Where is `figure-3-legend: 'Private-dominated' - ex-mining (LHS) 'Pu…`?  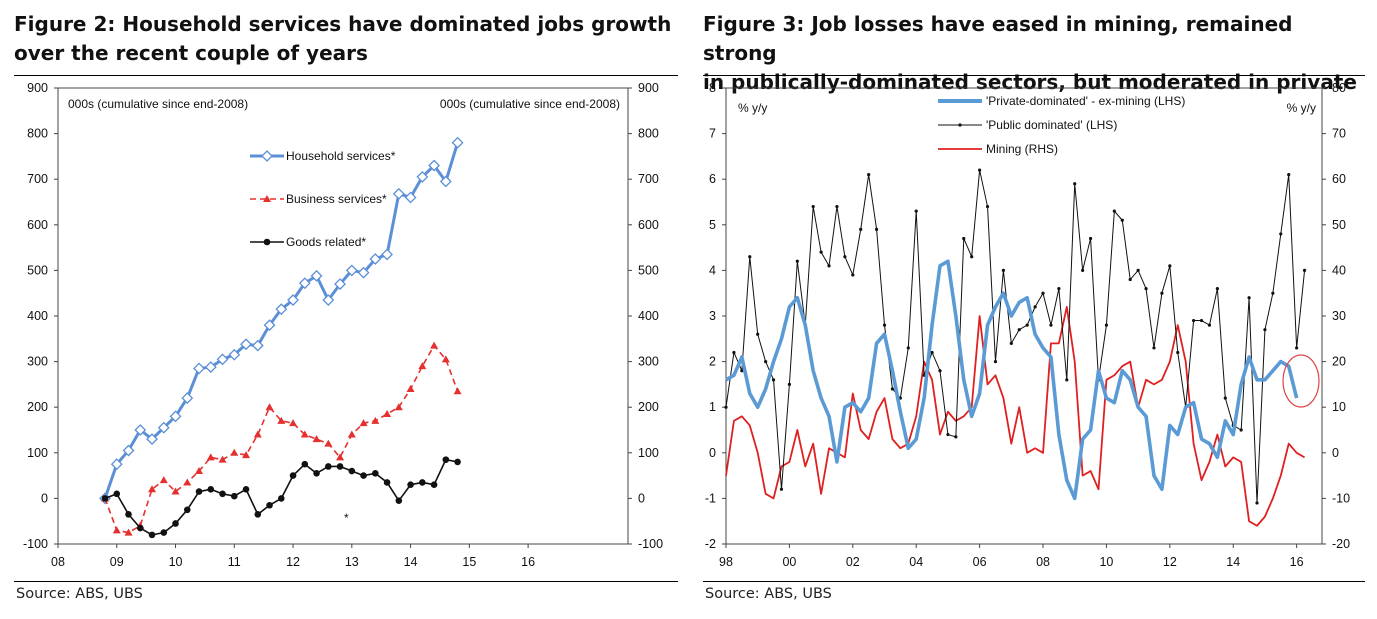 figure-3-legend: 'Private-dominated' - ex-mining (LHS) 'Pu… is located at coordinates (1061, 125).